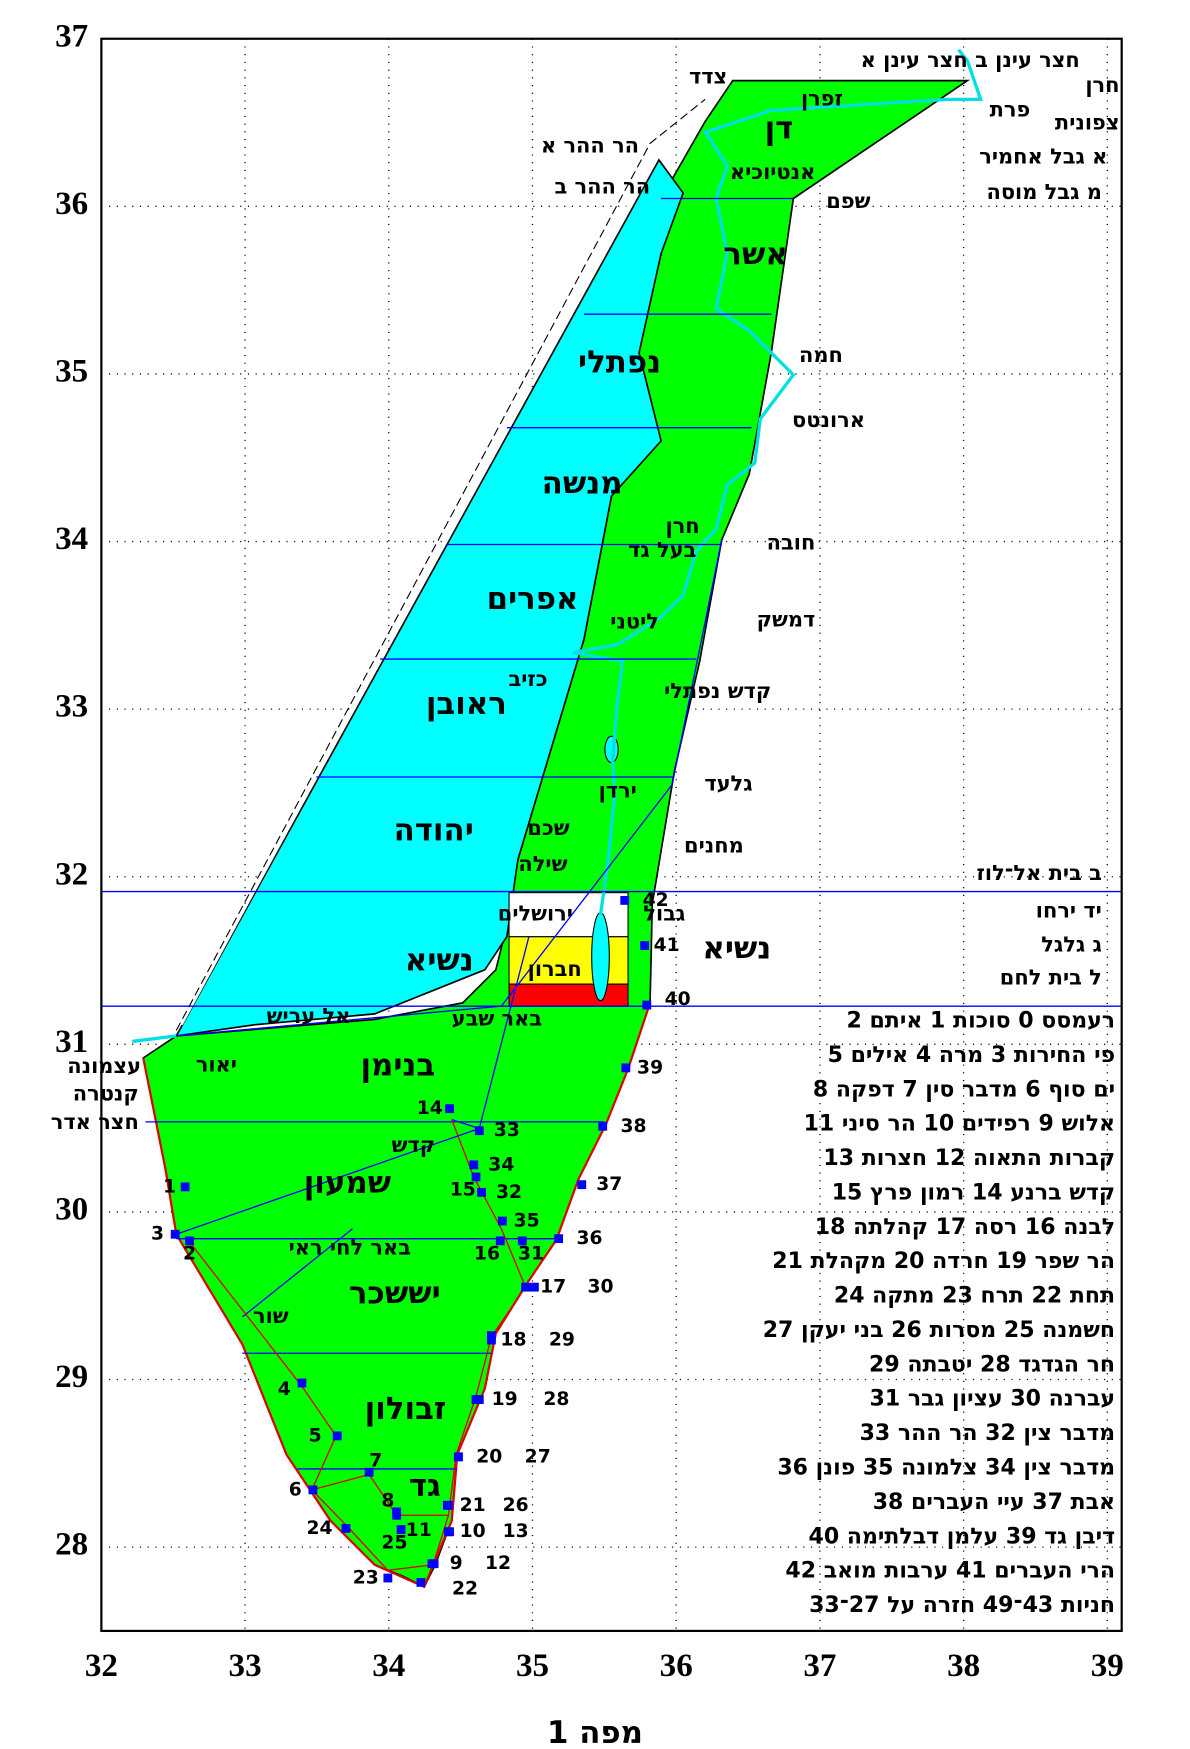 Image resolution: width=1190 pixels, height=1749 pixels. I want to click on place-label: צפונית, so click(1087, 123).